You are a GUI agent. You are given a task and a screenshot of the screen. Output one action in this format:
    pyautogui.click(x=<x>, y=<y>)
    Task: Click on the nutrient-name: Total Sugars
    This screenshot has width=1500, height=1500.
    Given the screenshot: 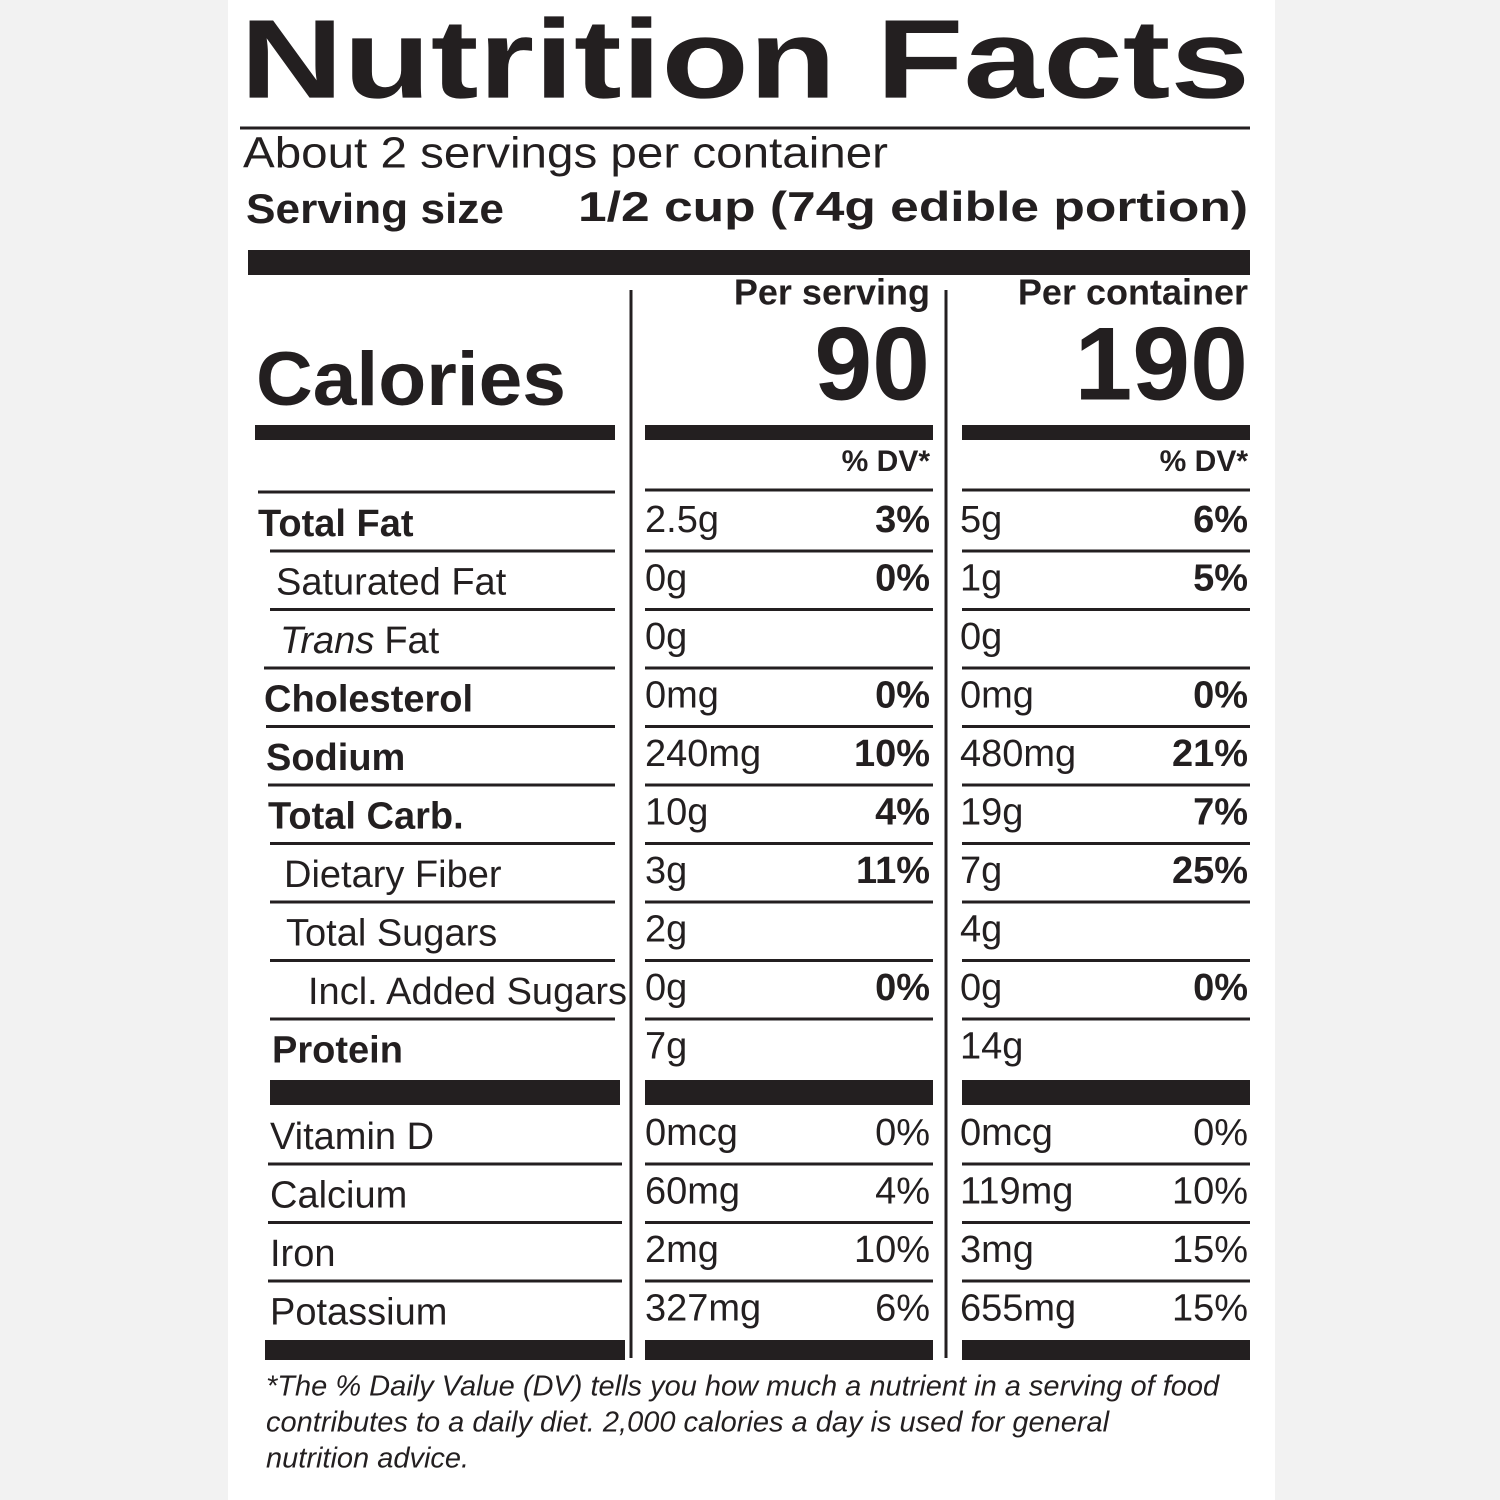 What is the action you would take?
    pyautogui.click(x=391, y=934)
    